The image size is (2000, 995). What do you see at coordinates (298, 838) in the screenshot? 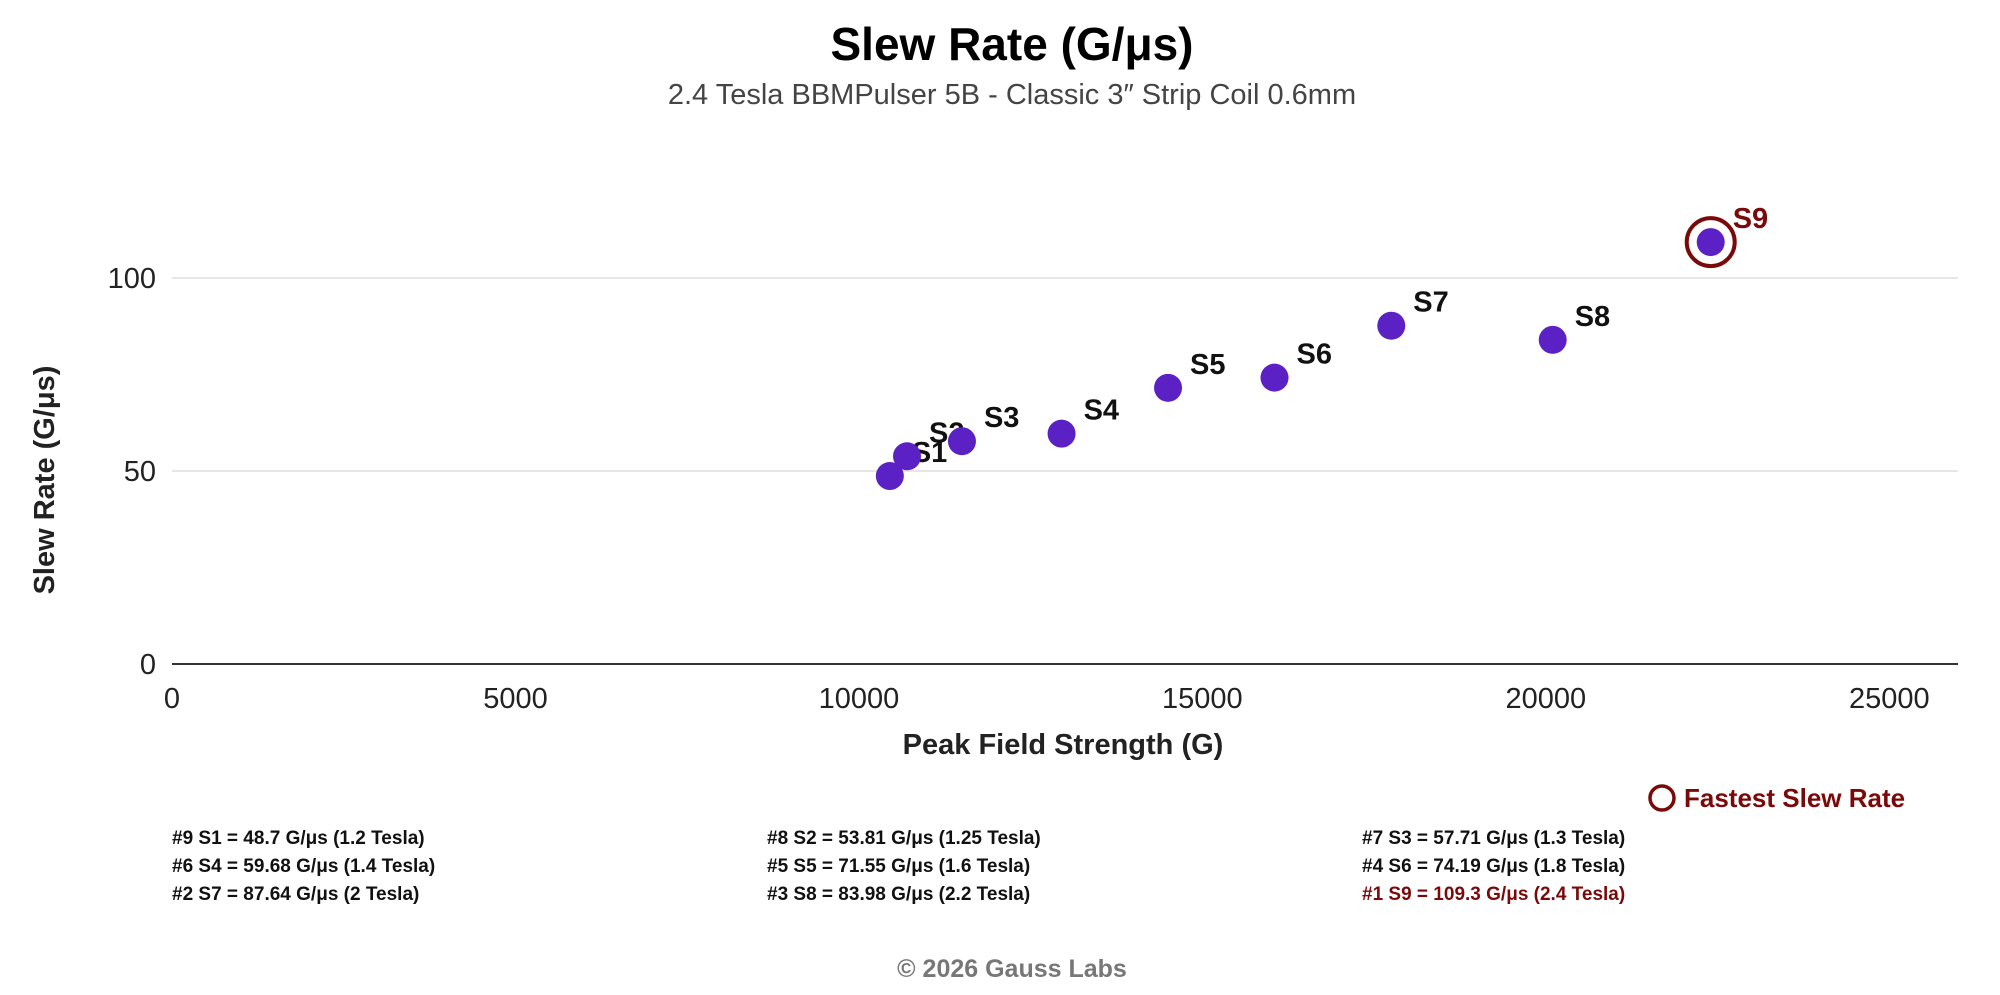
I see `summary-entry: #9 S1 = 48.7 G/μs (1.2 Tesla)` at bounding box center [298, 838].